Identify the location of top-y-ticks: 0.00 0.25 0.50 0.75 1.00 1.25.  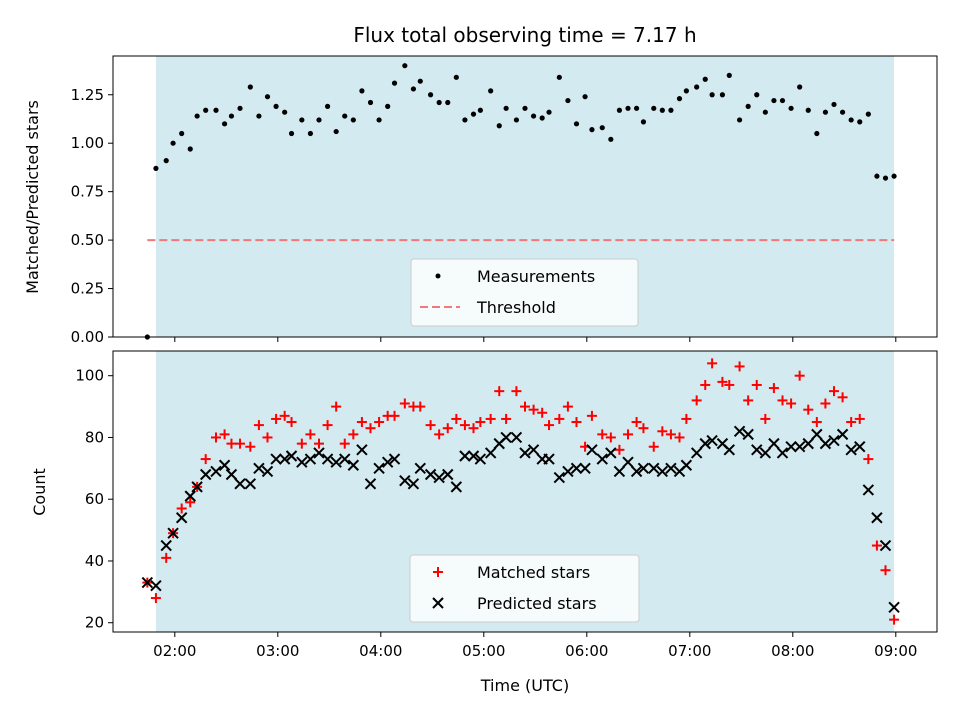
(92, 216).